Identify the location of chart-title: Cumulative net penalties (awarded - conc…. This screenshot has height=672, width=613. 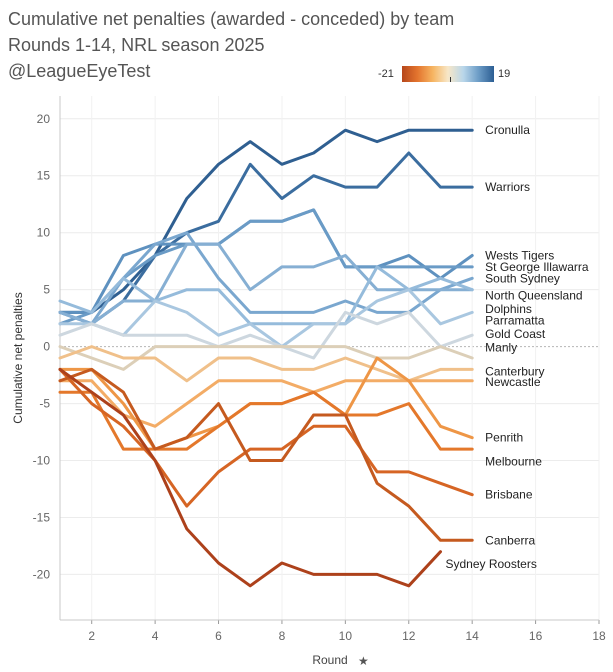
(231, 19).